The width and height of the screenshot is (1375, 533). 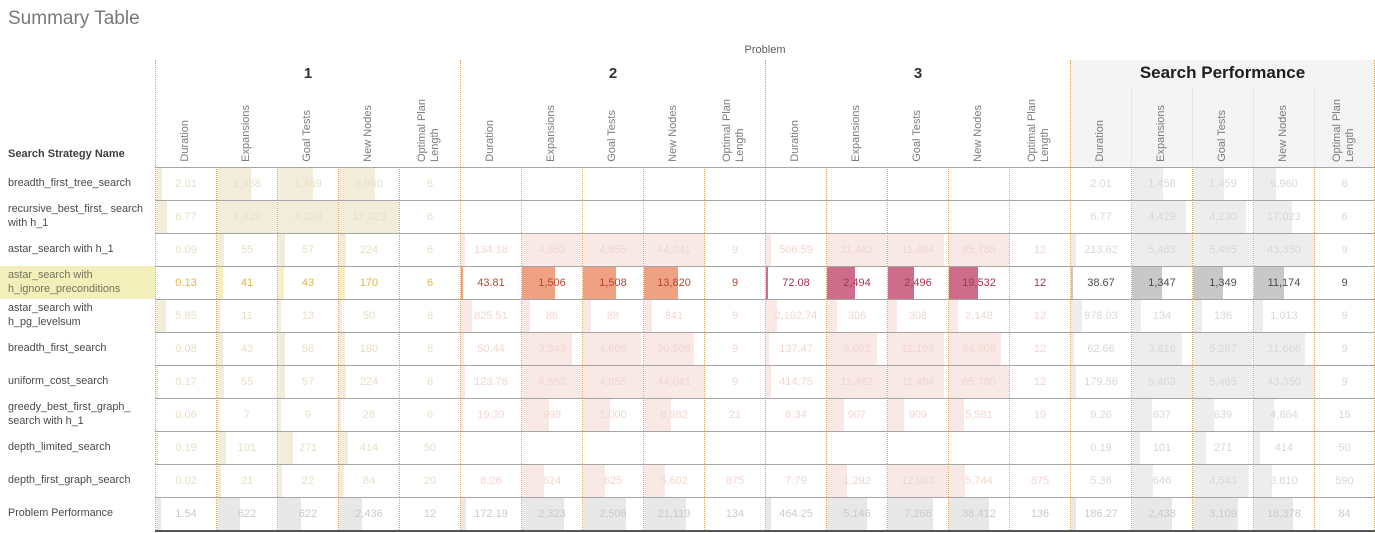 What do you see at coordinates (246, 315) in the screenshot?
I see `table-cell: 11` at bounding box center [246, 315].